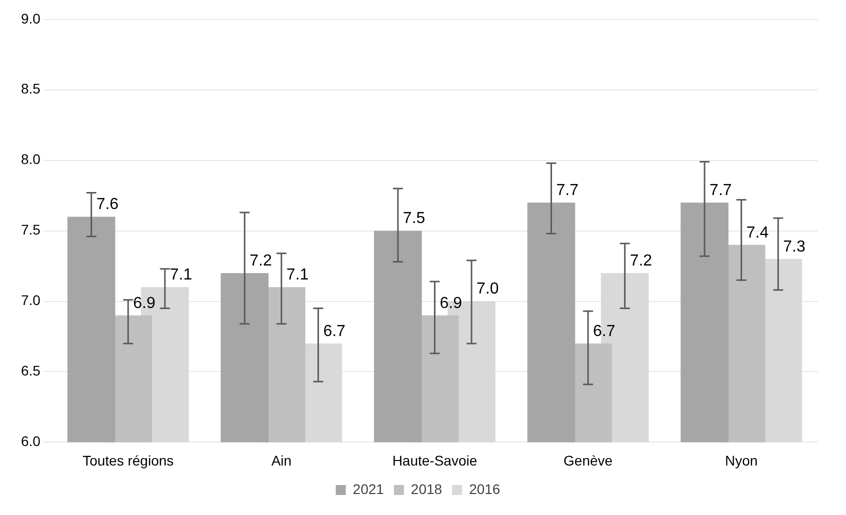 This screenshot has height=515, width=846. I want to click on data-label: 7.0, so click(487, 289).